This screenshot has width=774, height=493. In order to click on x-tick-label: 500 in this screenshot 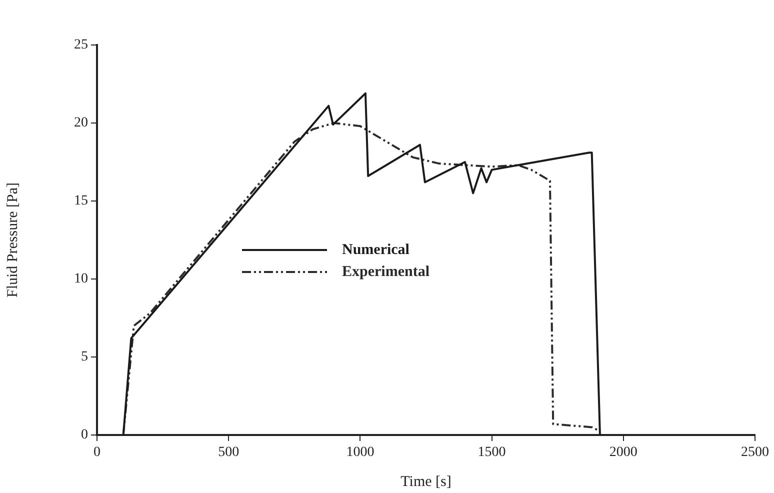, I will do `click(229, 452)`.